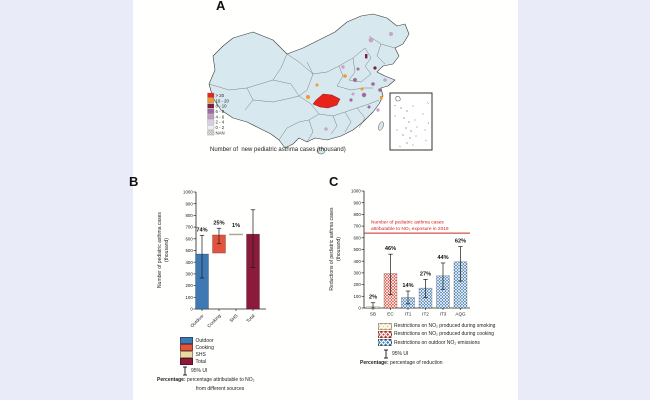  Describe the element at coordinates (220, 111) in the screenshot. I see `map-legend-label: 6 - 8` at that location.